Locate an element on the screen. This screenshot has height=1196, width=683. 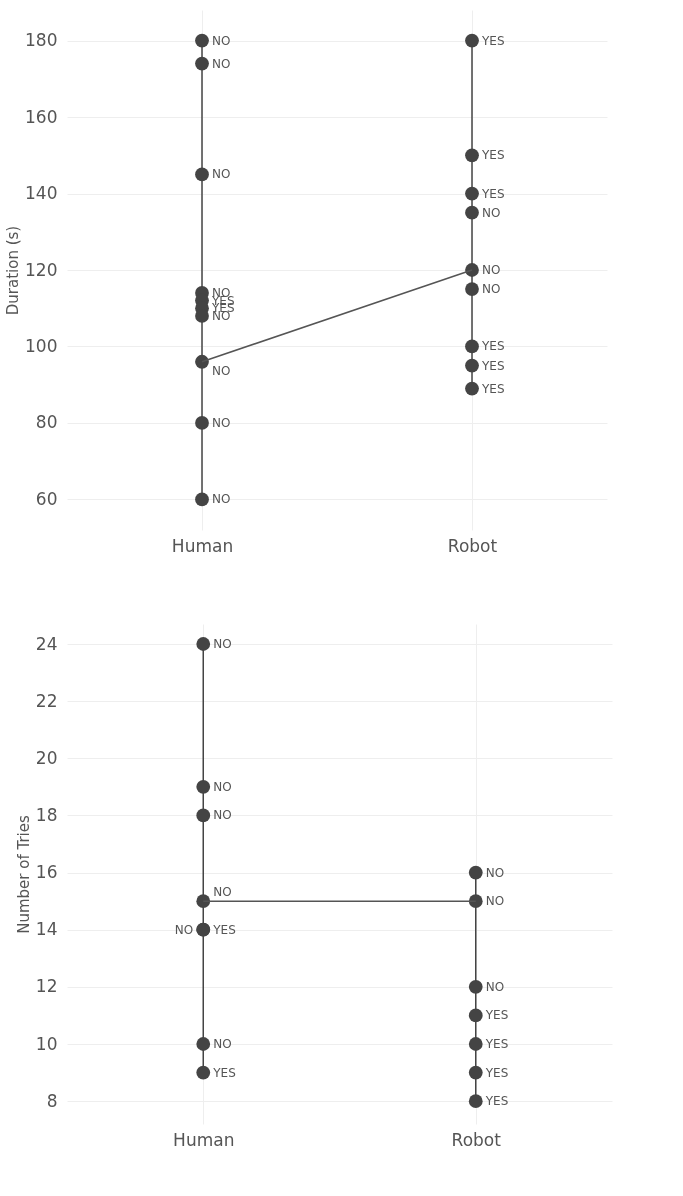
y-tick-label: 140 is located at coordinates (41, 193).